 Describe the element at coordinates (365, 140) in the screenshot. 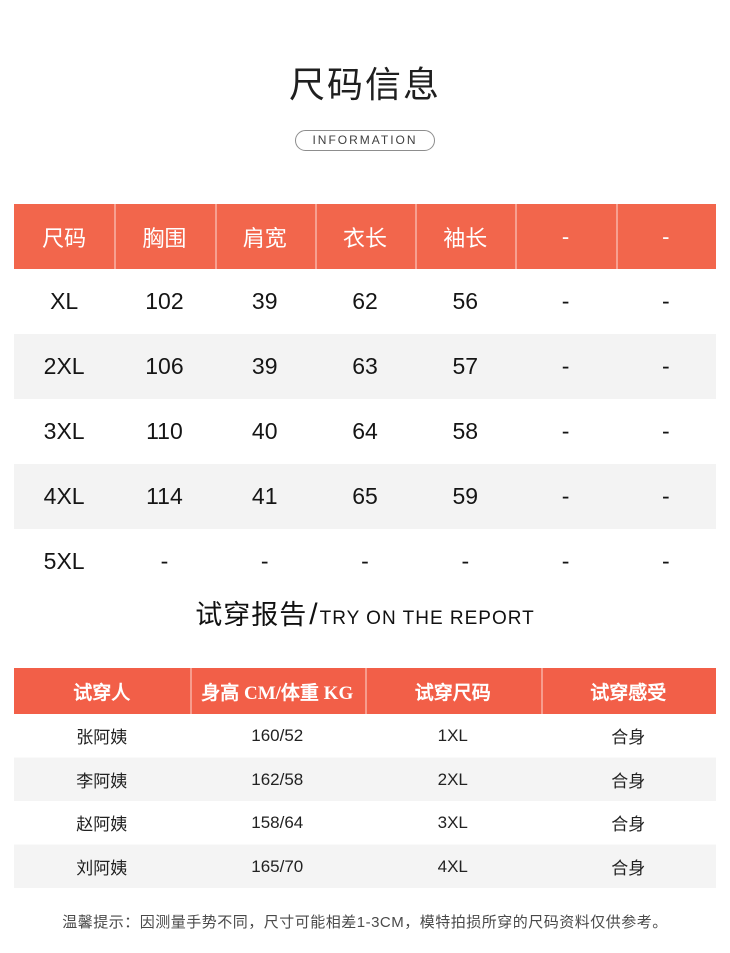

I see `information-badge: INFORMATION` at that location.